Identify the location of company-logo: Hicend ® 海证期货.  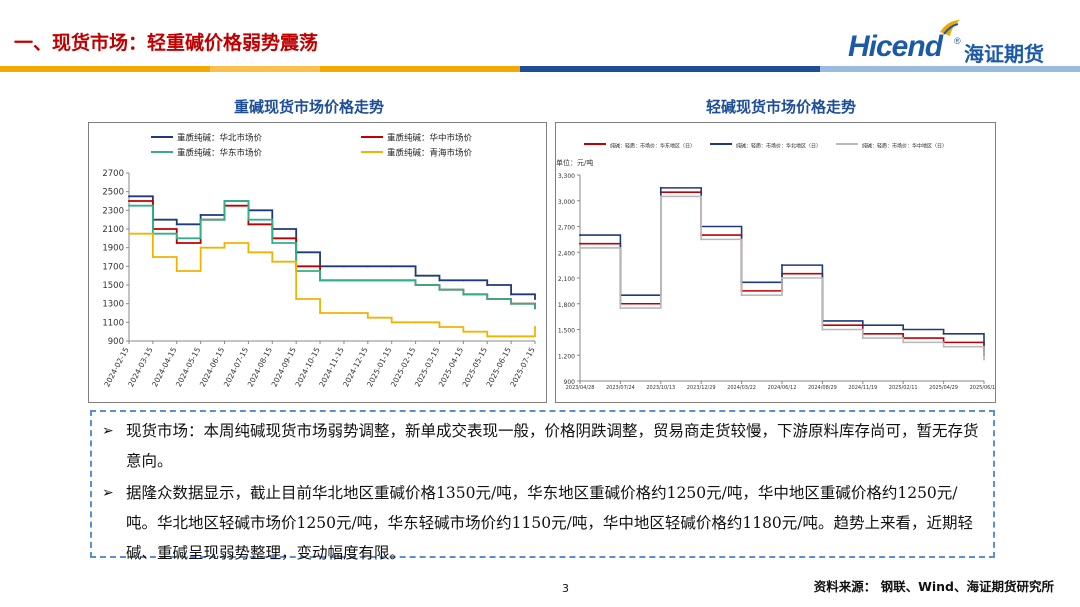
(953, 44).